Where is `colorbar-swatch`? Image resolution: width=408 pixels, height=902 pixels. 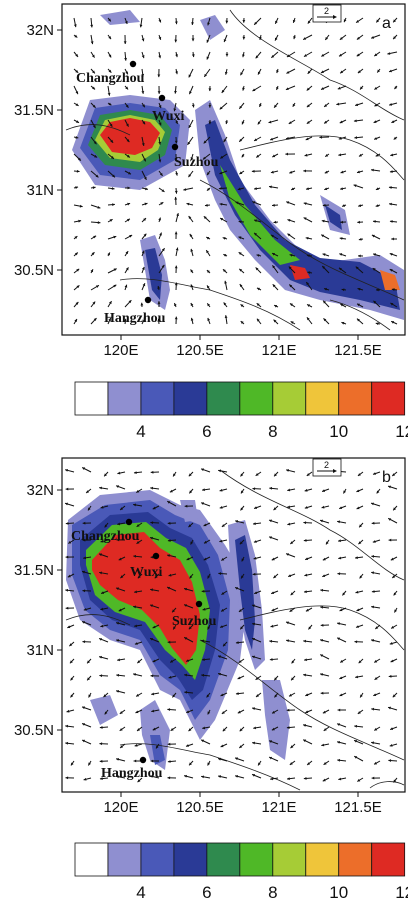 colorbar-swatch is located at coordinates (388, 859).